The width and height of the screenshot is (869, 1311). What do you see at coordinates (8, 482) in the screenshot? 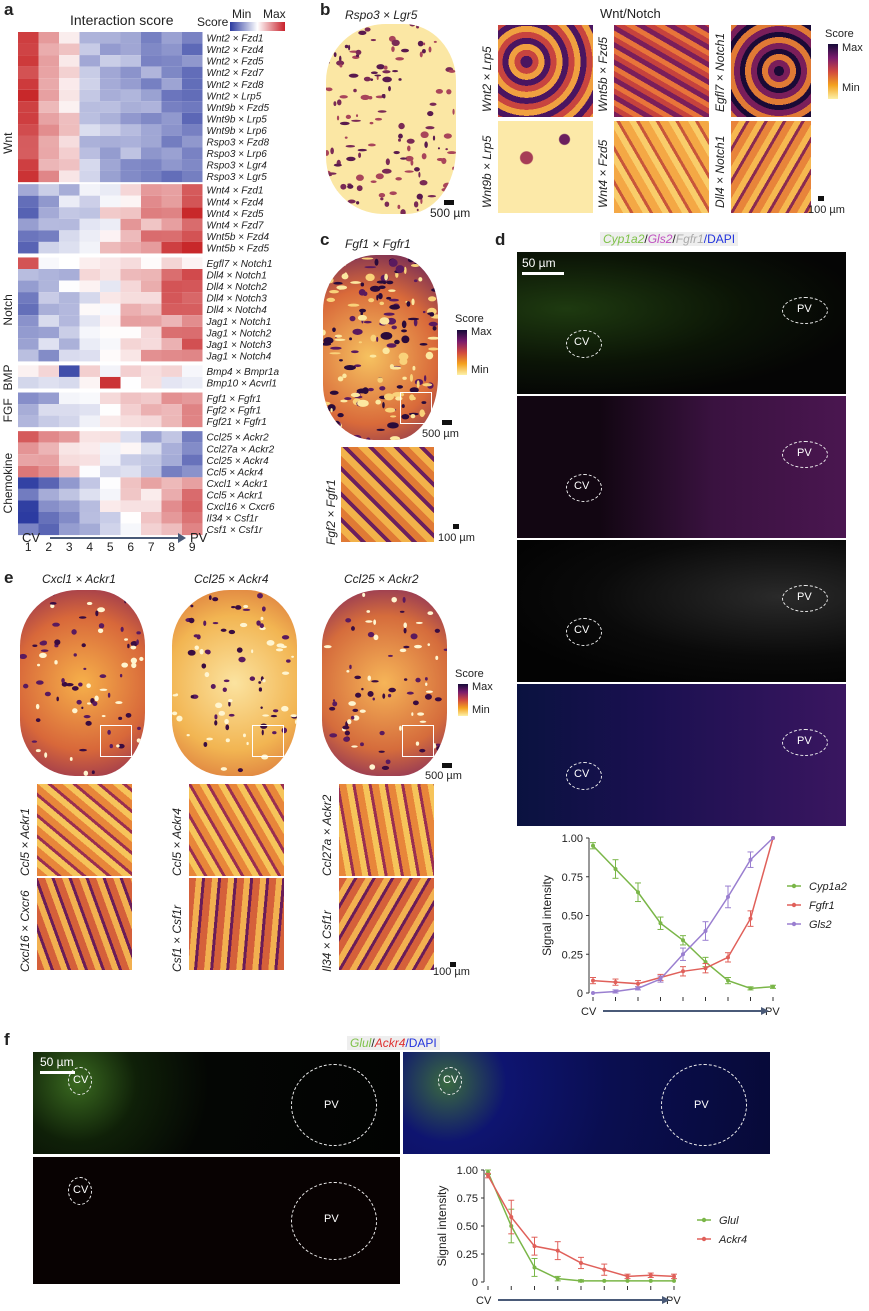
I see `heatmap-group-label: Chemokine` at bounding box center [8, 482].